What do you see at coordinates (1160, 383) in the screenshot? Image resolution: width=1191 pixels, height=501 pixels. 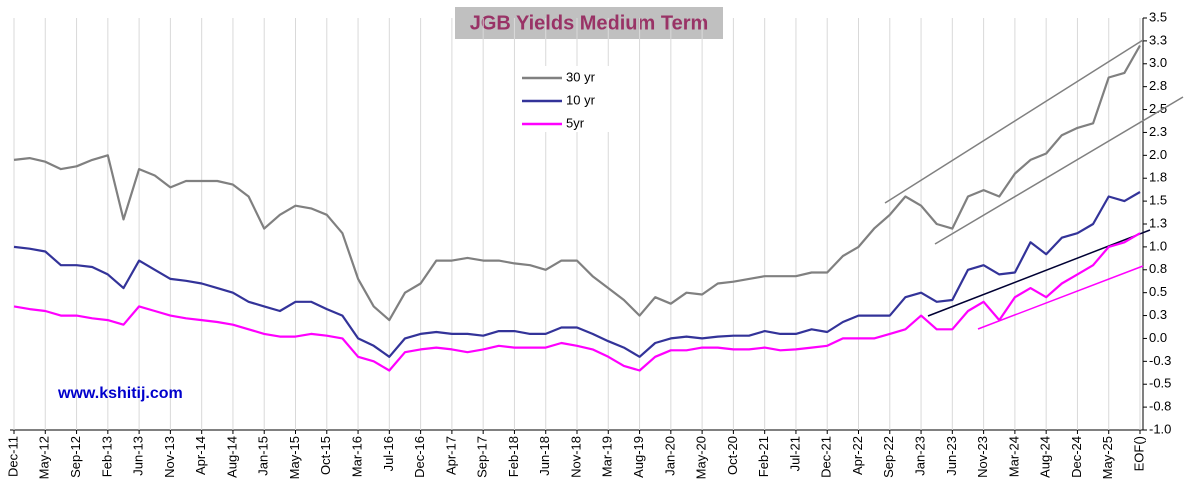 I see `y-tick-label: -0.5` at bounding box center [1160, 383].